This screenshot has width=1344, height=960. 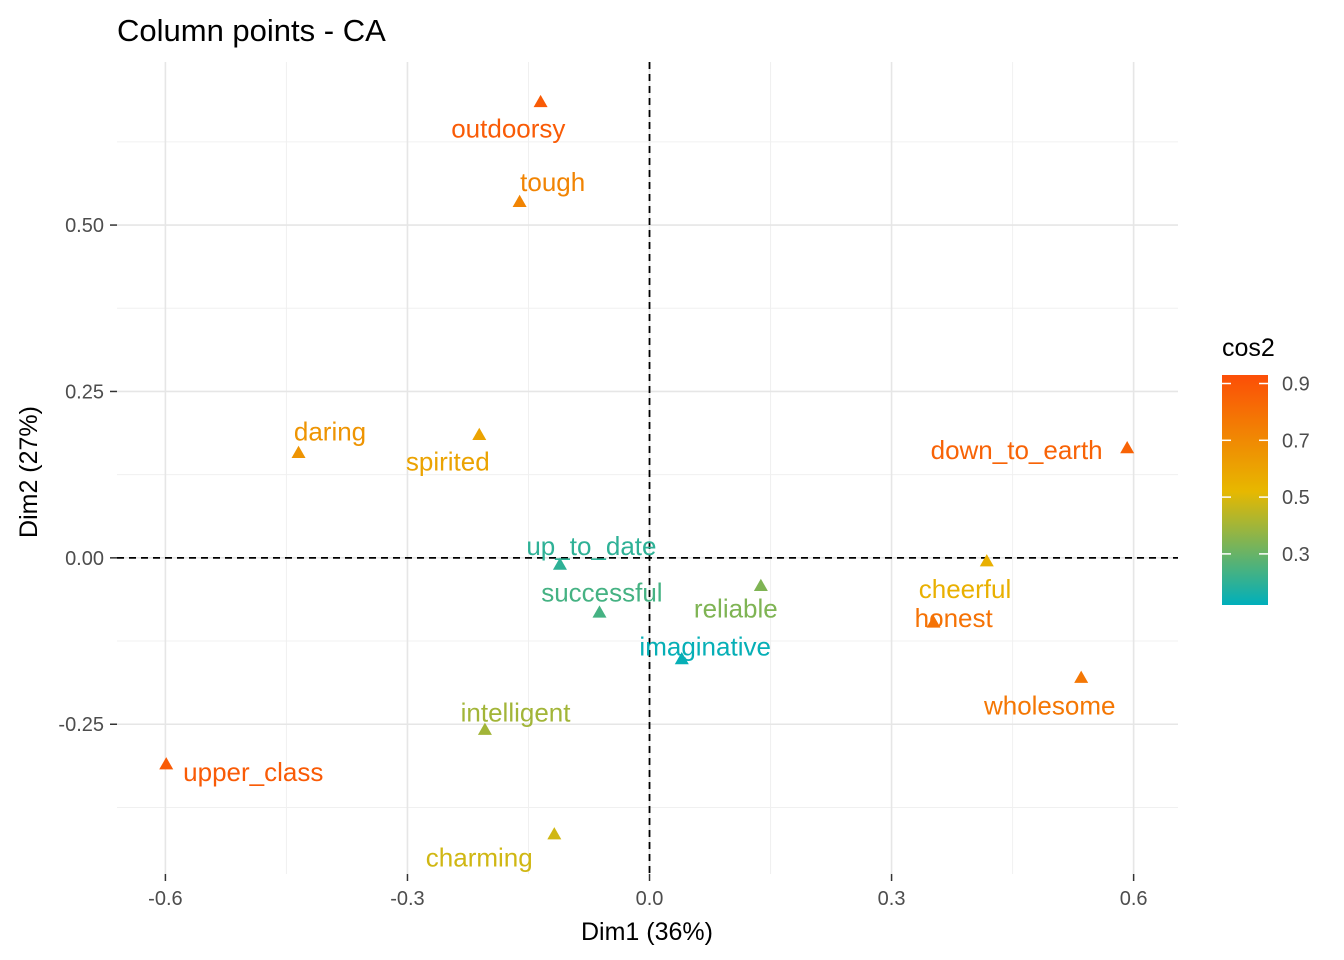 I want to click on point-marker-intelligent, so click(x=484, y=728).